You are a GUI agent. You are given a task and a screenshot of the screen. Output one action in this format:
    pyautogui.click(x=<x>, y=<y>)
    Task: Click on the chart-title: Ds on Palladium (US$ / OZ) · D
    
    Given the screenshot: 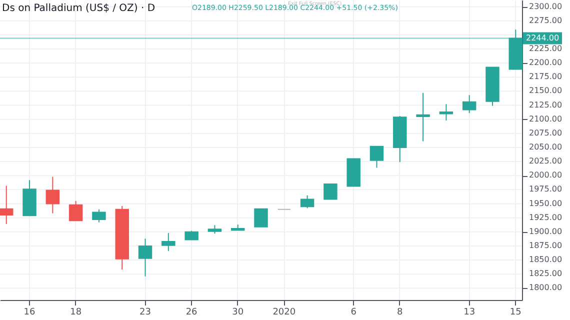 What is the action you would take?
    pyautogui.click(x=79, y=8)
    